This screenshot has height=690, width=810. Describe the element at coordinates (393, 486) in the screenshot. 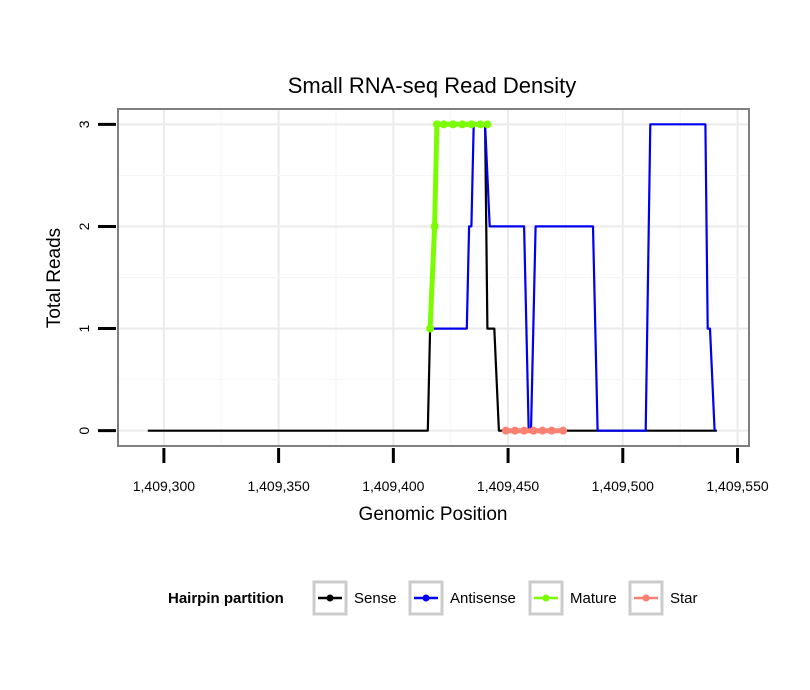

I see `x-tick-label: 1,409,400` at that location.